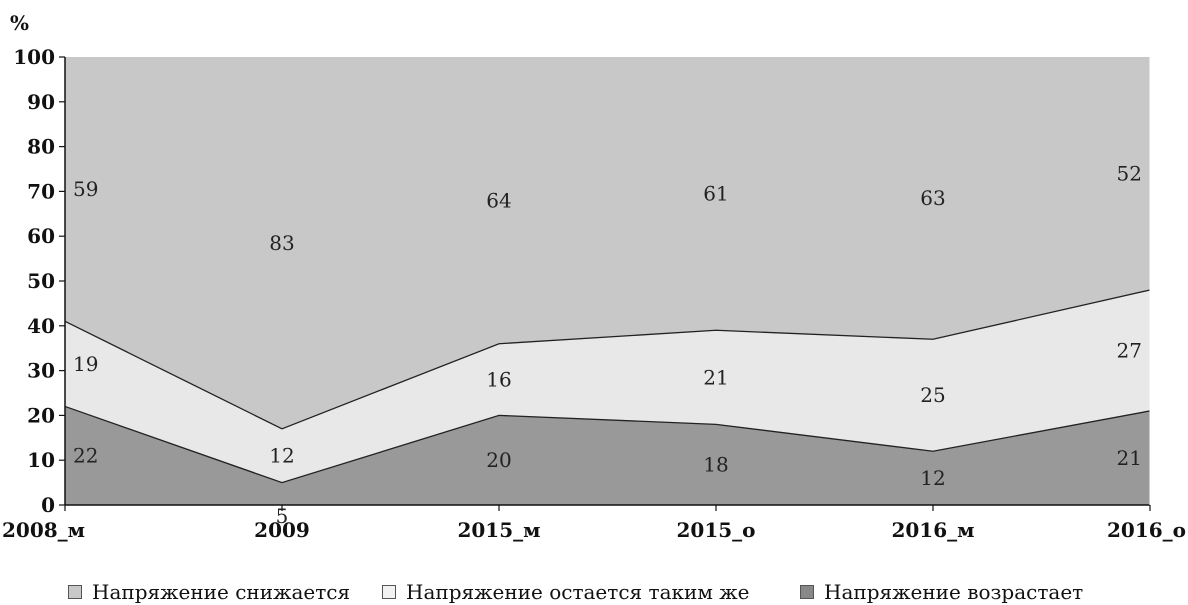  Describe the element at coordinates (932, 198) in the screenshot. I see `data-label-decreasing-4: 63` at that location.